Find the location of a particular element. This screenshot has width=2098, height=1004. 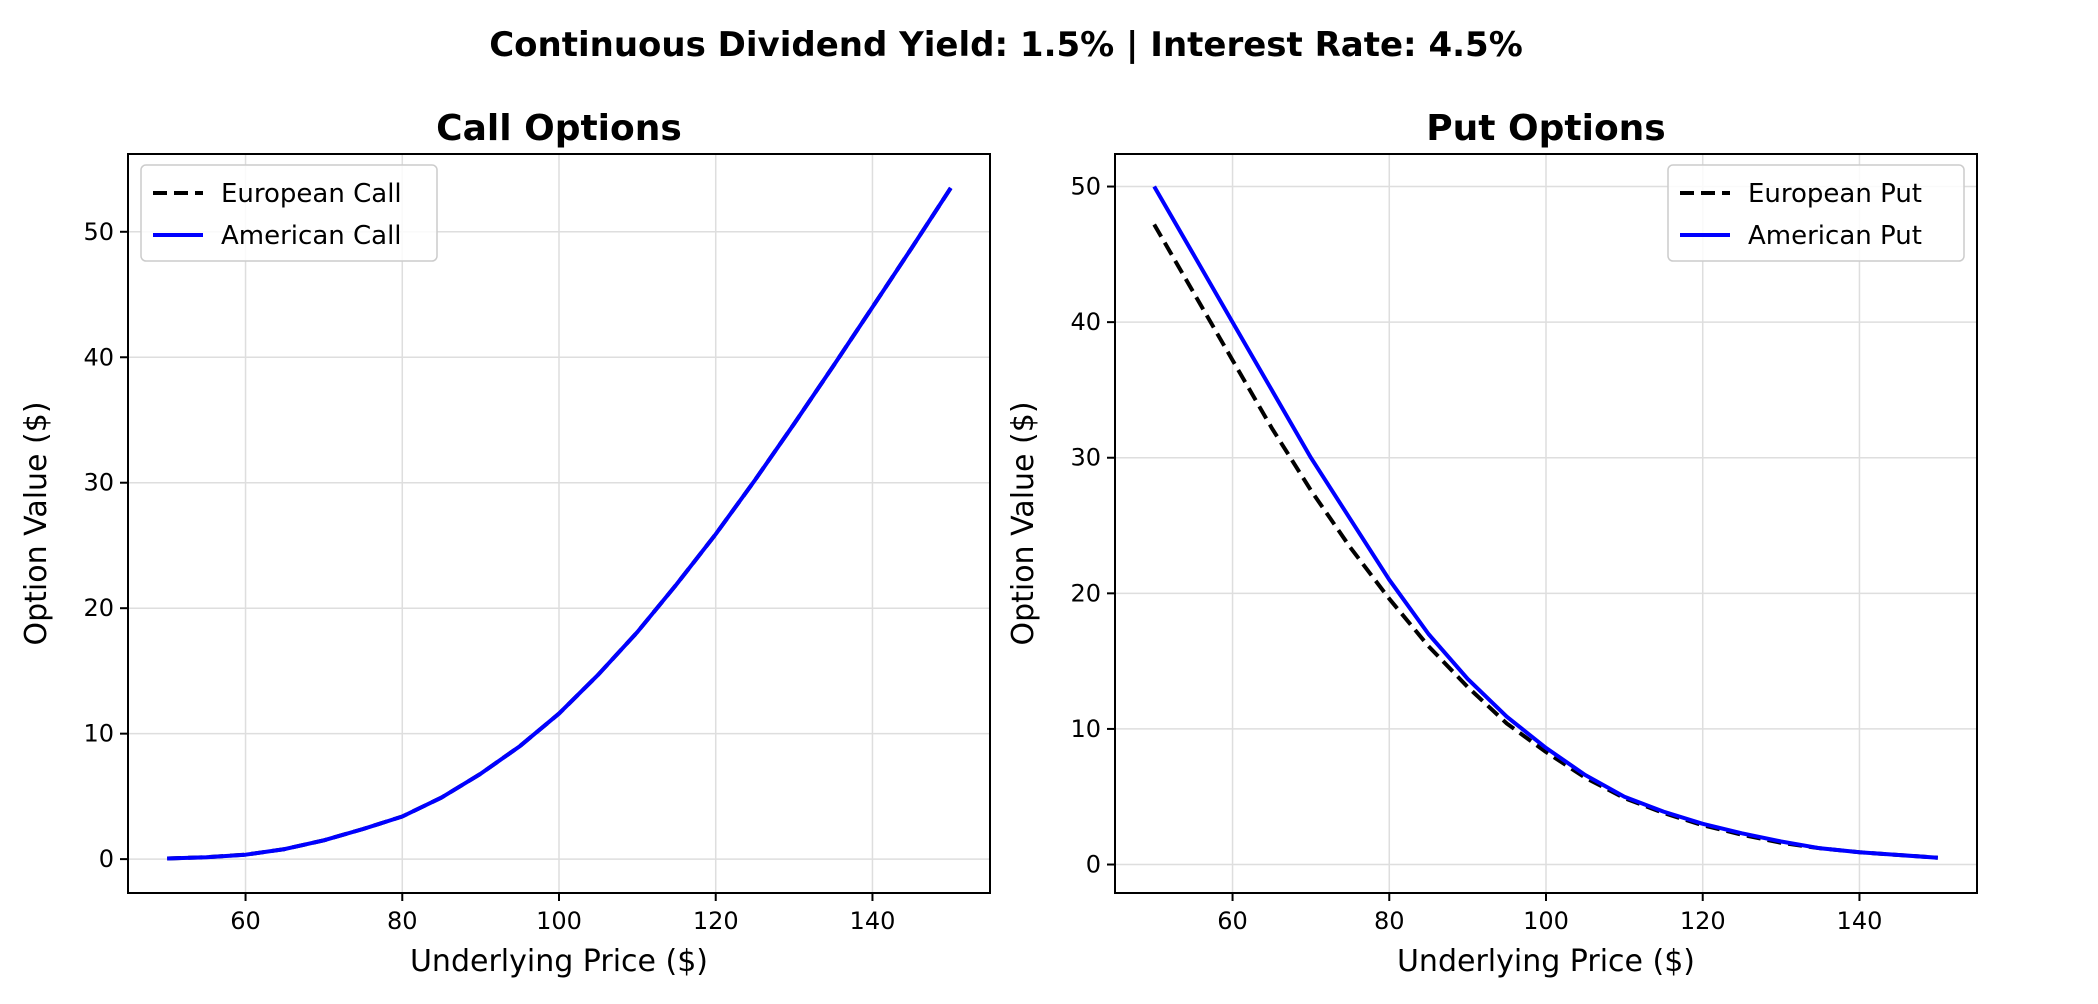

call-ytick-label-40: 40 is located at coordinates (98, 357).